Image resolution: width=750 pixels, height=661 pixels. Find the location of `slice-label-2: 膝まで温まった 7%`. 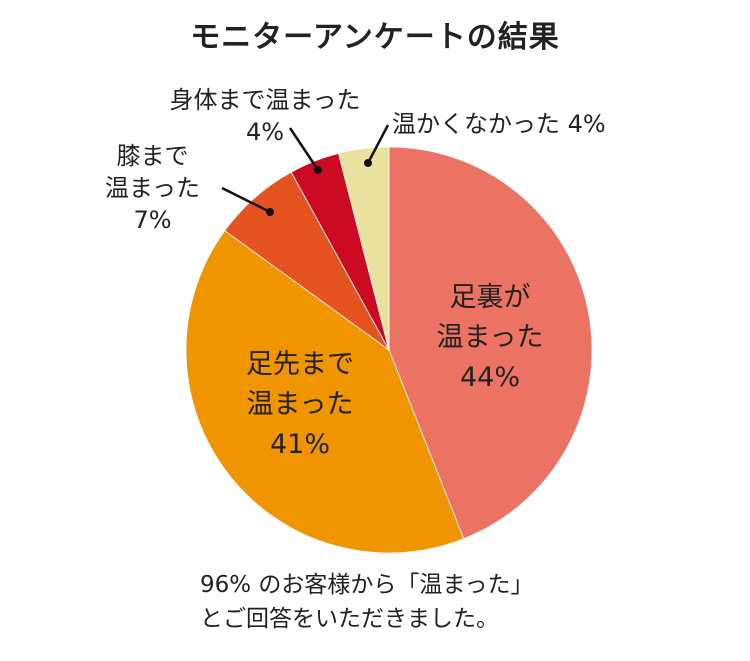

slice-label-2: 膝まで温まった 7% is located at coordinates (152, 188).